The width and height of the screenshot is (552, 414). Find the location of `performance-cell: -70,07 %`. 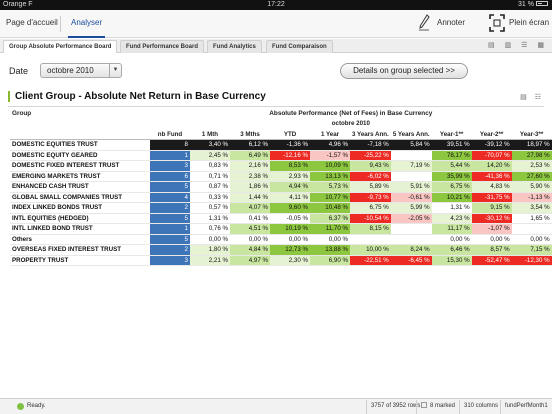

performance-cell: -70,07 % is located at coordinates (491, 155).